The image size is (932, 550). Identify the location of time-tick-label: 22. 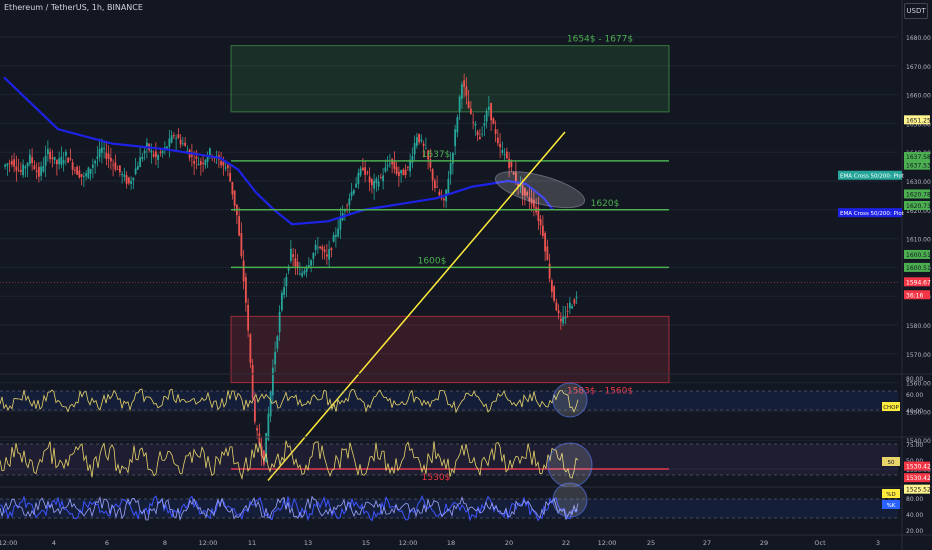
(566, 543).